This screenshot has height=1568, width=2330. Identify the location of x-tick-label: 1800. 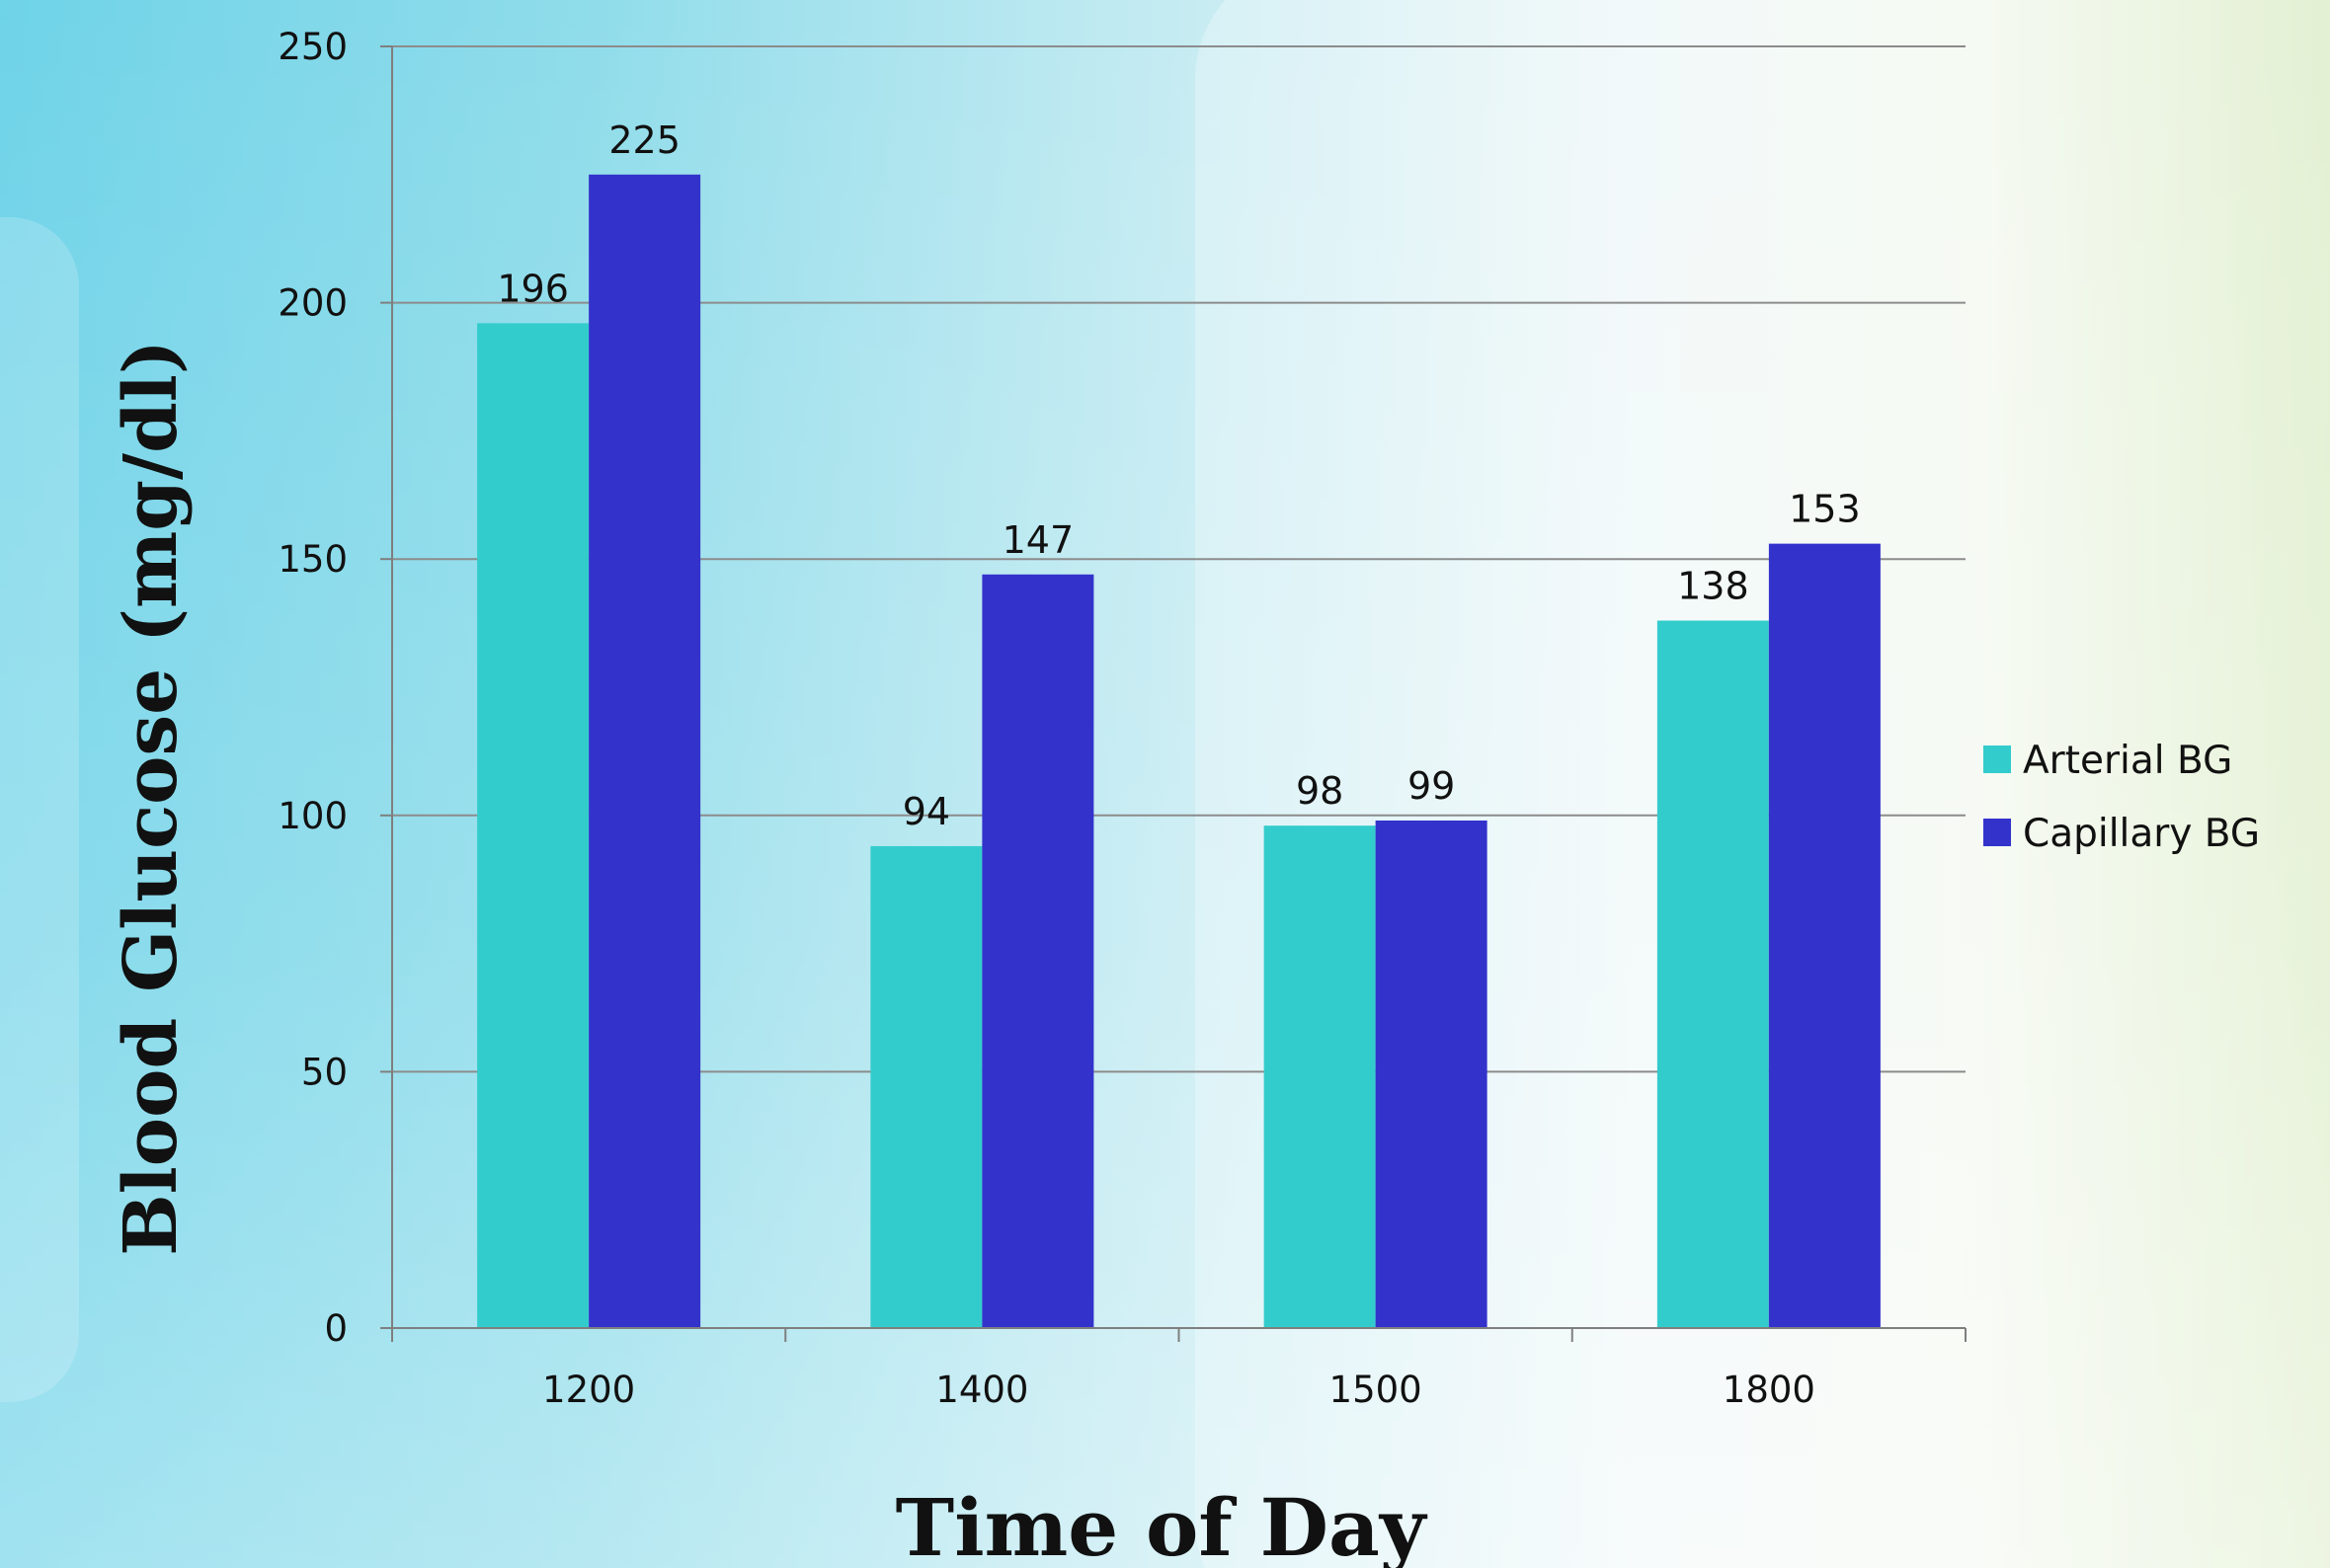
(1769, 1390).